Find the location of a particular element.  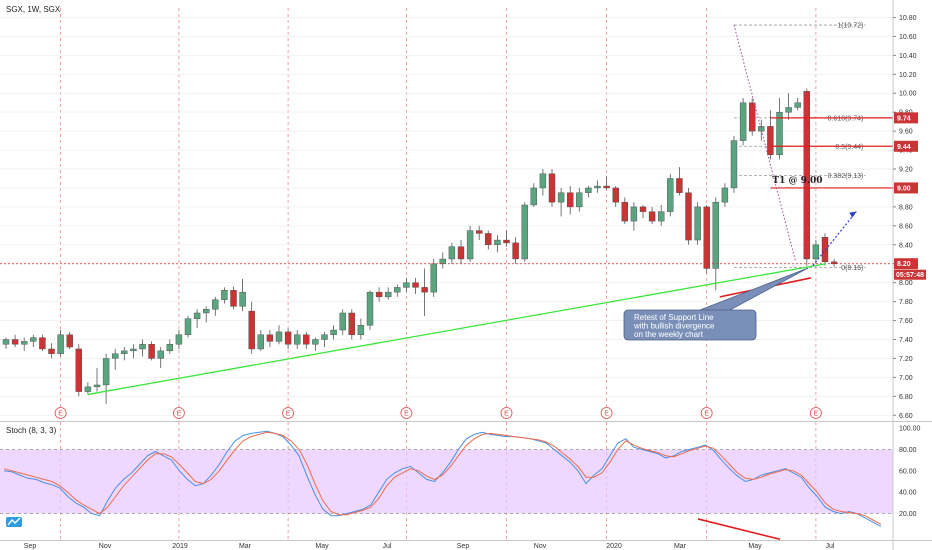

price-tick-label: 7.40 is located at coordinates (906, 340).